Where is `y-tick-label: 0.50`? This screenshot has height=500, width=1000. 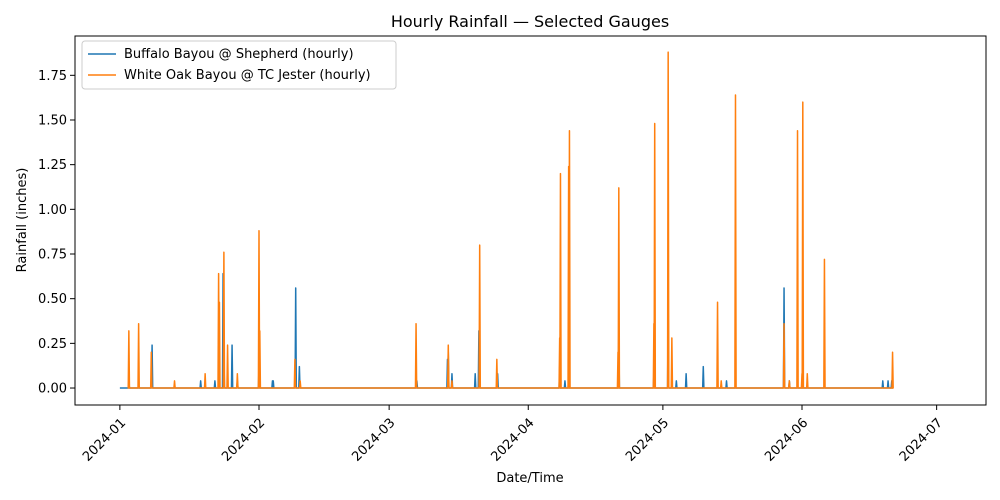
y-tick-label: 0.50 is located at coordinates (52, 299).